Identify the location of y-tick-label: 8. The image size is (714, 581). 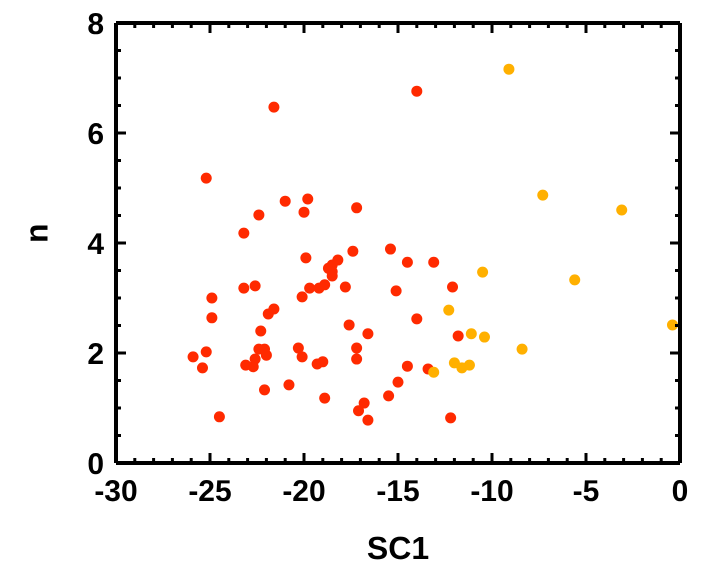
(95, 24).